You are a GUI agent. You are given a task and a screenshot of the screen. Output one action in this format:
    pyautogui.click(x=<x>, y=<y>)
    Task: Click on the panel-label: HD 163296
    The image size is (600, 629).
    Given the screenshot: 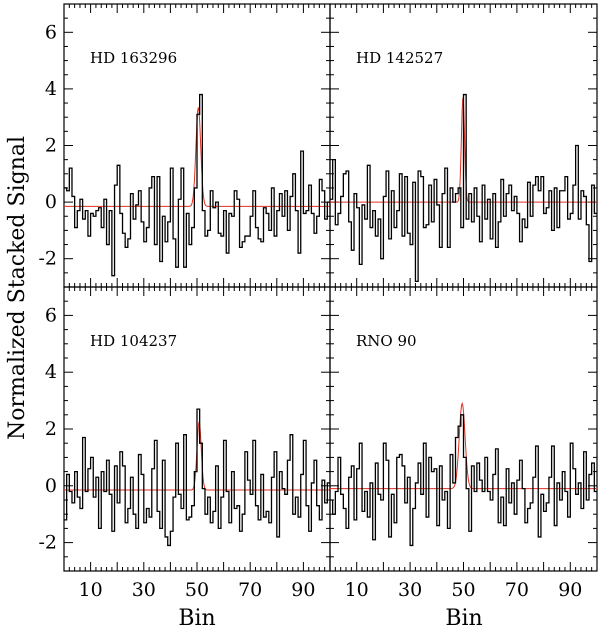 What is the action you would take?
    pyautogui.click(x=133, y=58)
    